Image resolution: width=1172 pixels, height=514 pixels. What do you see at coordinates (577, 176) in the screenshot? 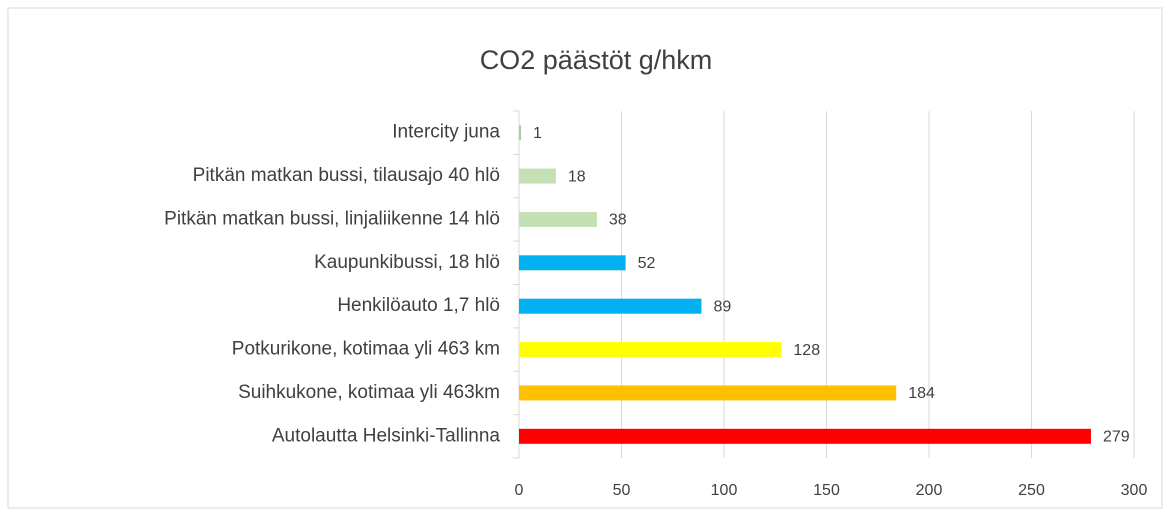
I see `data-label: 18` at bounding box center [577, 176].